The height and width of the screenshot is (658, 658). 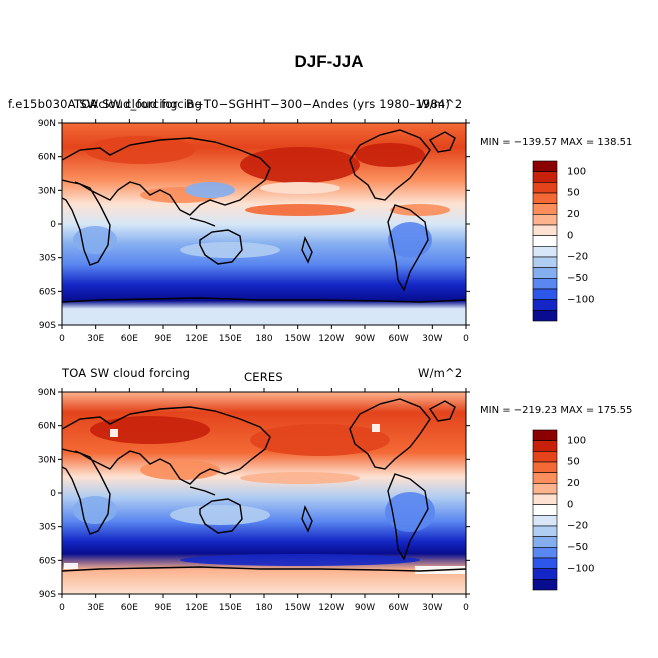 What do you see at coordinates (577, 257) in the screenshot?
I see `panel1-colorbar-label: −20` at bounding box center [577, 257].